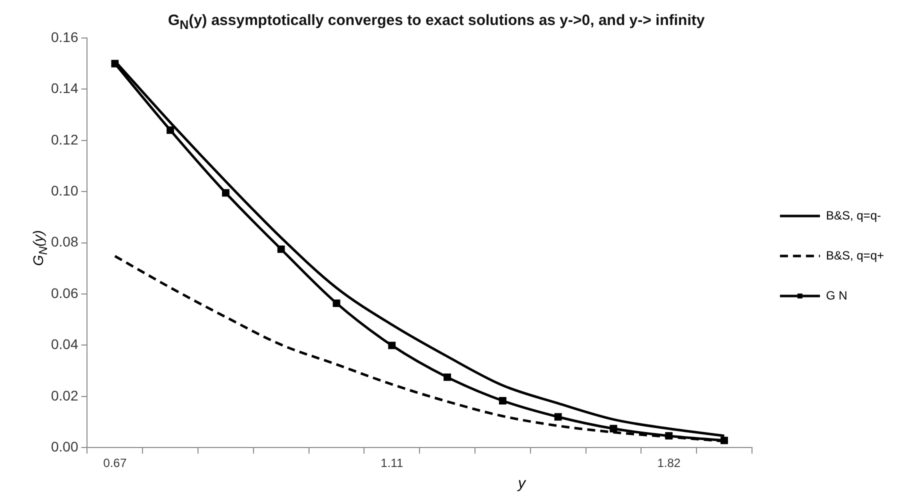 Image resolution: width=912 pixels, height=502 pixels. I want to click on y-tick-label: 0.00, so click(64, 446).